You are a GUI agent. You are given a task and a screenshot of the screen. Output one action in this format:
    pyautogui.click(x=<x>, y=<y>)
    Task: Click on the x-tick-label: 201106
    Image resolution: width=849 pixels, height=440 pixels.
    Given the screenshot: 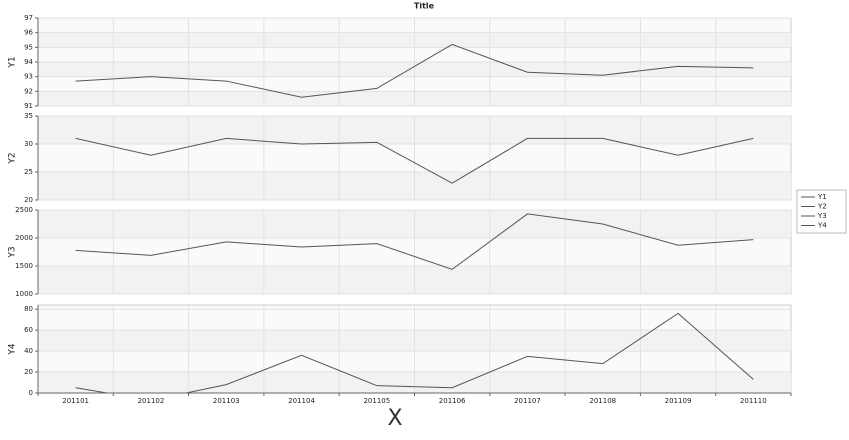 What is the action you would take?
    pyautogui.click(x=452, y=401)
    